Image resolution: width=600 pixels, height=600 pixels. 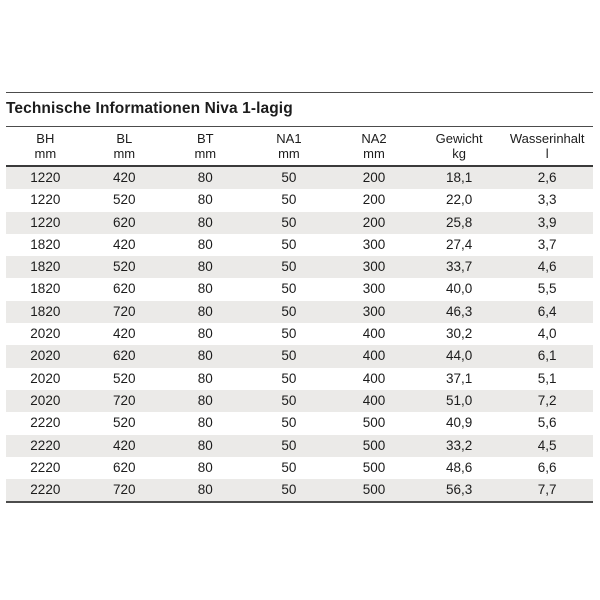 What do you see at coordinates (124, 138) in the screenshot?
I see `column-label: BL` at bounding box center [124, 138].